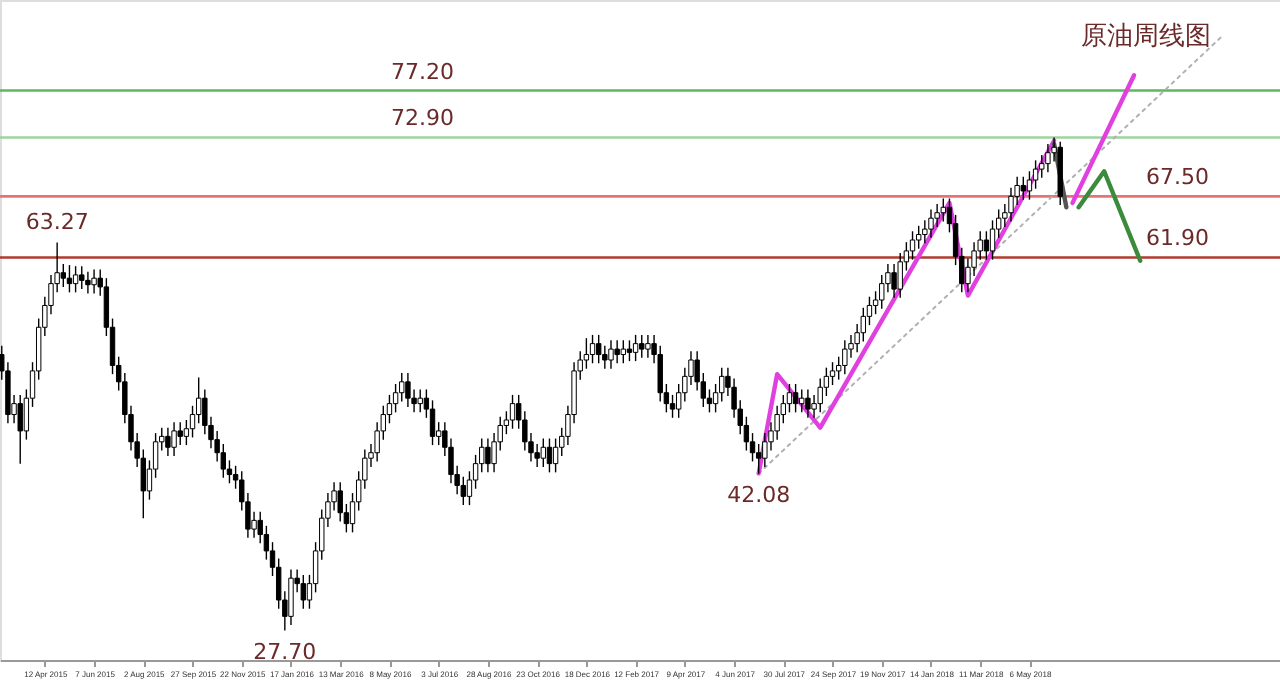 Image resolution: width=1280 pixels, height=690 pixels. Describe the element at coordinates (422, 118) in the screenshot. I see `ref-line-label: 72.90` at that location.